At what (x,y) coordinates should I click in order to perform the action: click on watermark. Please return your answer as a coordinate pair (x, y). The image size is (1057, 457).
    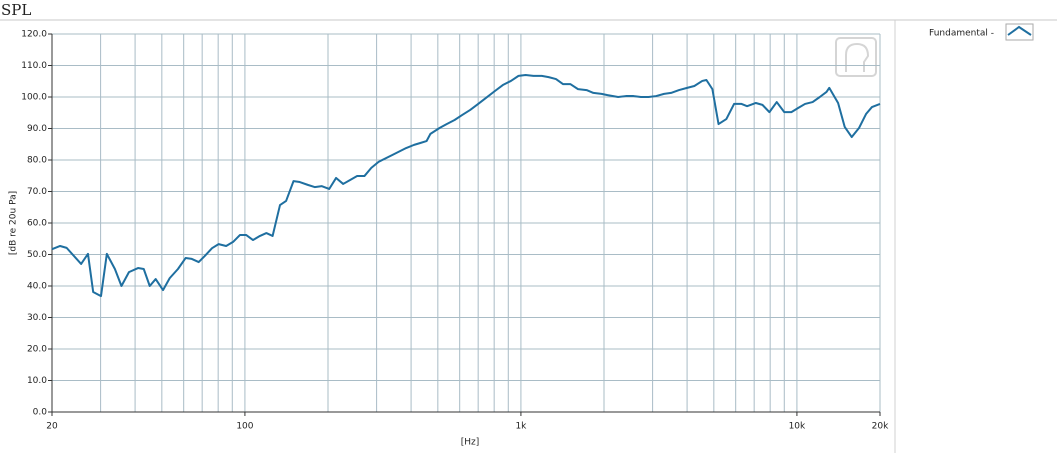
    Looking at the image, I should click on (856, 57).